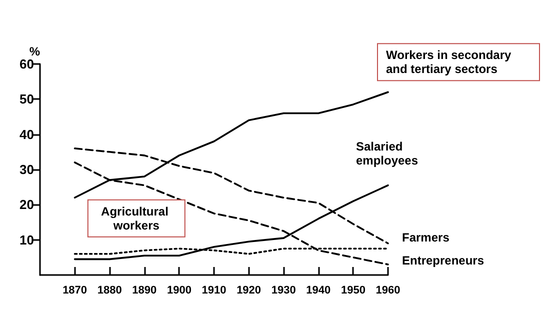 The width and height of the screenshot is (550, 324). Describe the element at coordinates (144, 290) in the screenshot. I see `x-tick-label: 1890` at that location.